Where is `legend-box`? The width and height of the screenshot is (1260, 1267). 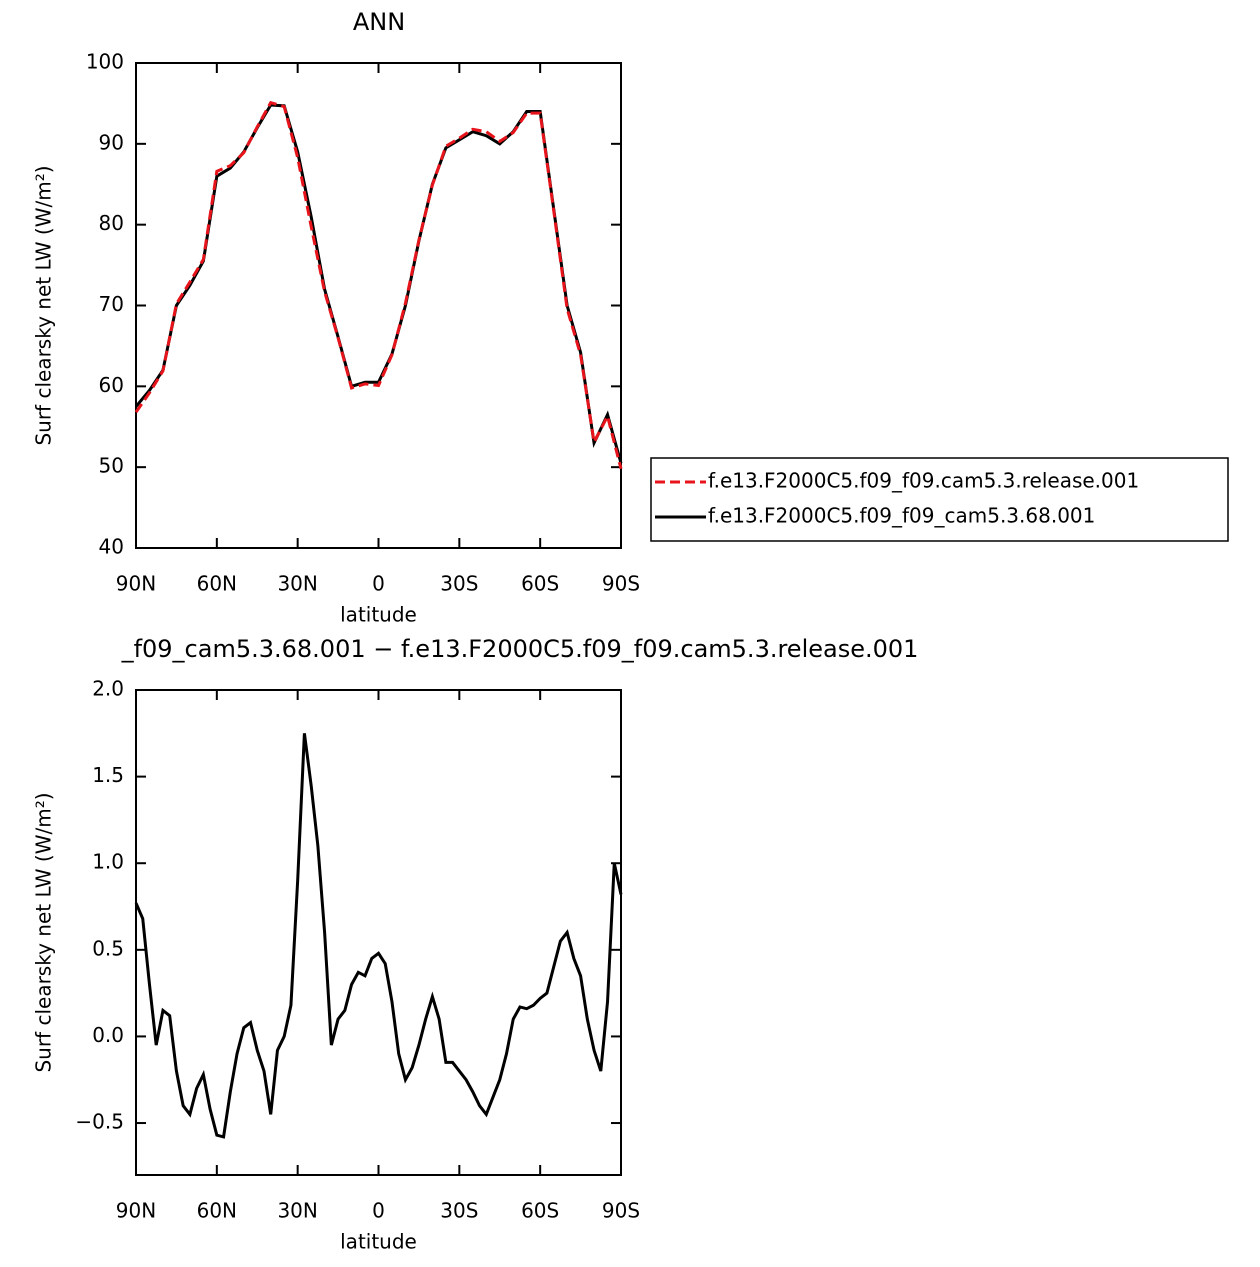
legend-box is located at coordinates (939, 499).